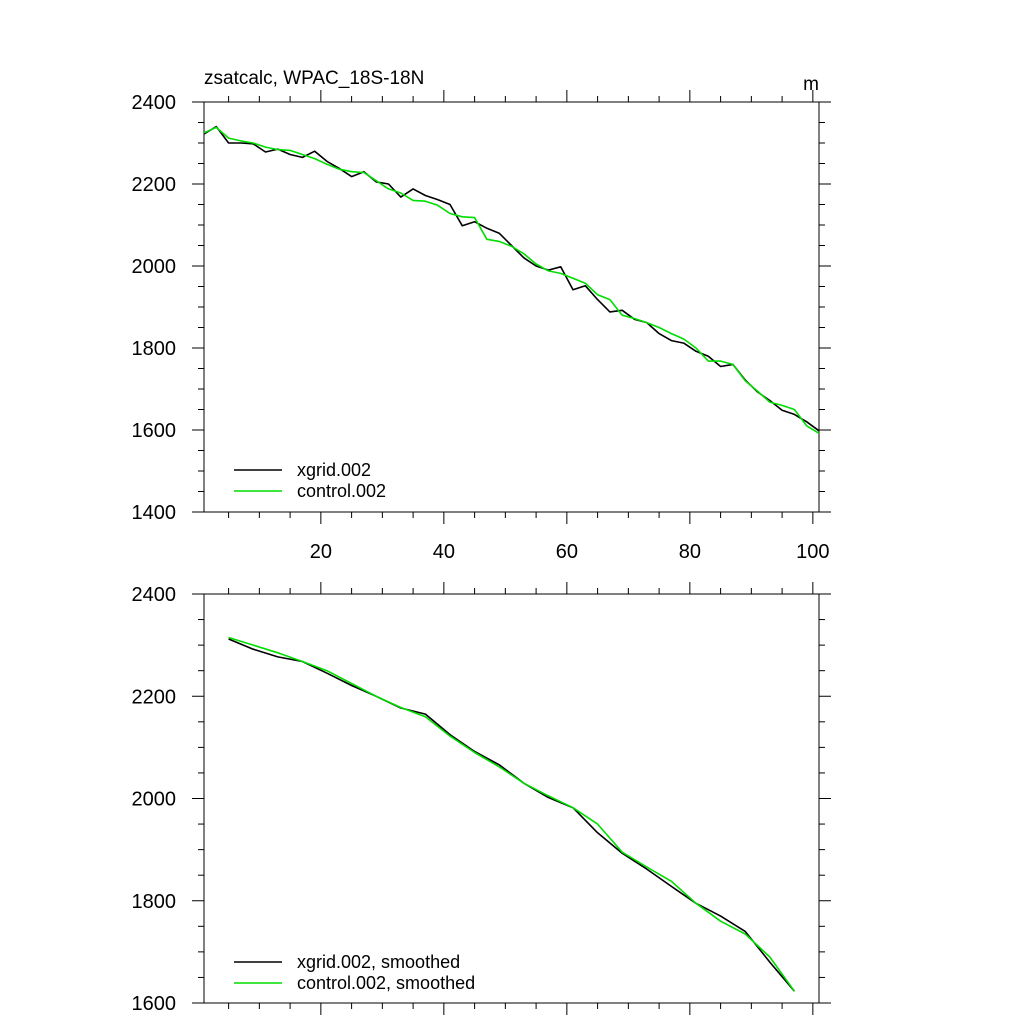  I want to click on y-tick-label: 1400, so click(154, 513).